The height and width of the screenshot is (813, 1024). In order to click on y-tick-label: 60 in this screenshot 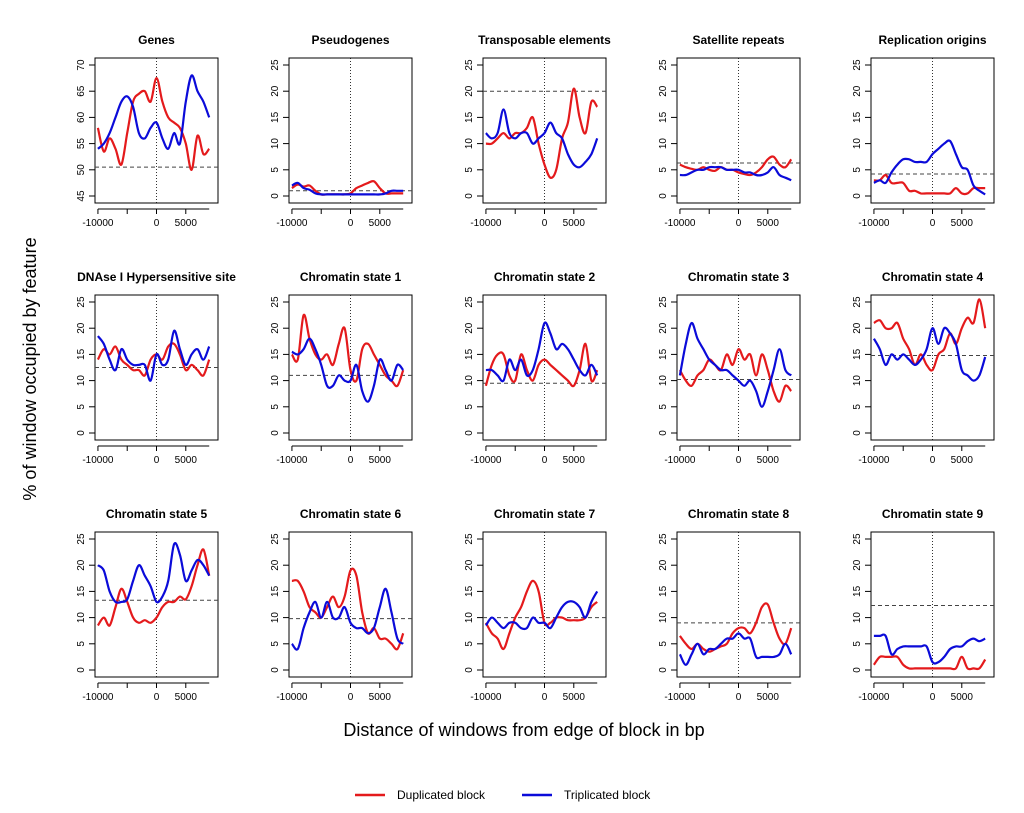, I will do `click(81, 117)`.